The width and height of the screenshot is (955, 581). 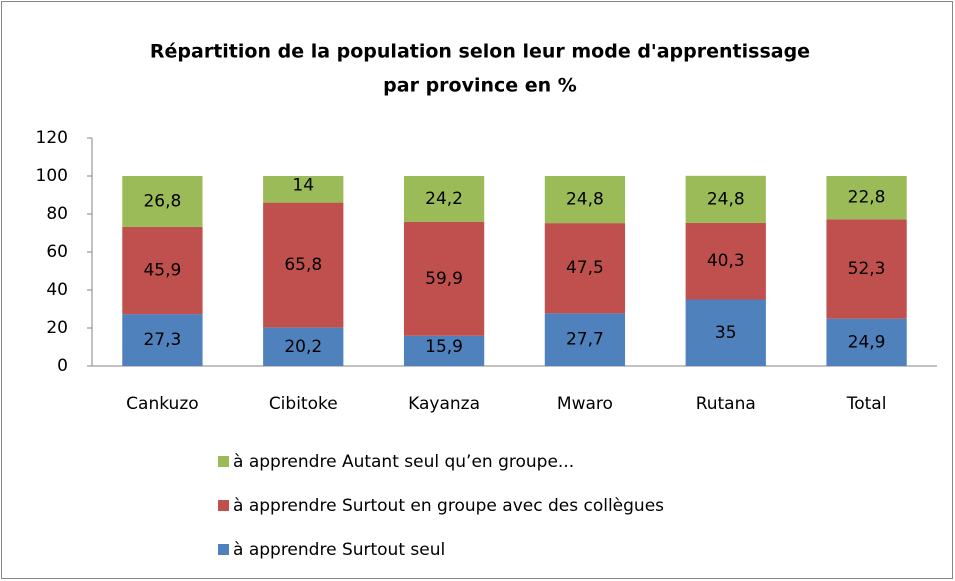 I want to click on x-tick-label: Cankuzo, so click(x=162, y=404).